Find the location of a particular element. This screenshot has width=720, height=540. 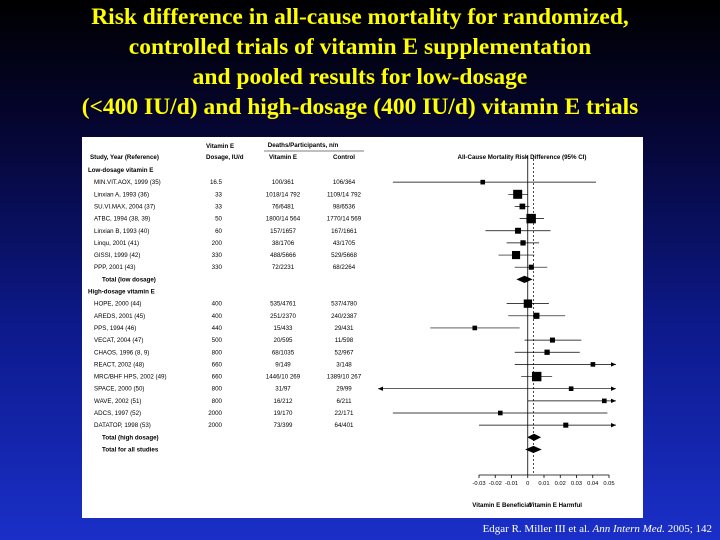

study-row: GISSI, 1999 (42) 330 488/5666 529/5668 is located at coordinates (314, 255).